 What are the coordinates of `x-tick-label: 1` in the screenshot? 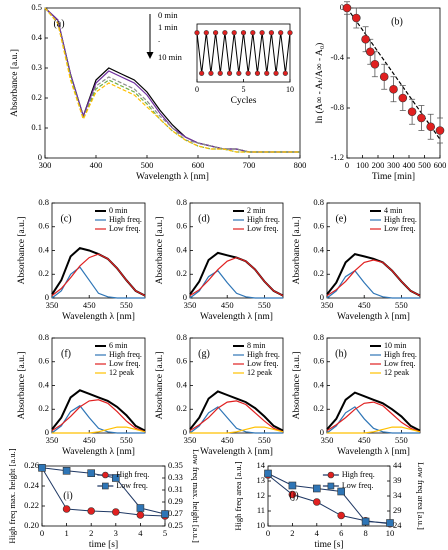 It's located at (66, 533).